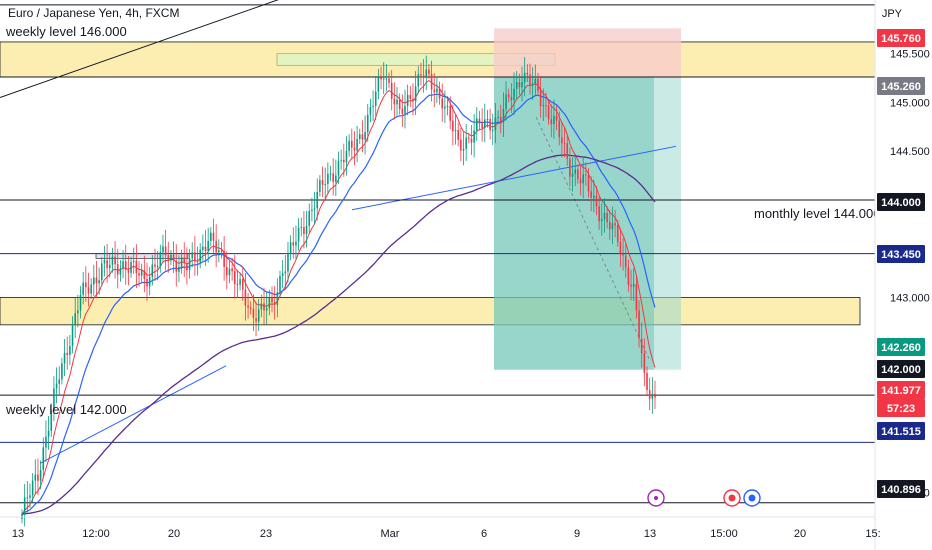  Describe the element at coordinates (724, 534) in the screenshot. I see `x-tick-label: 15:00` at that location.